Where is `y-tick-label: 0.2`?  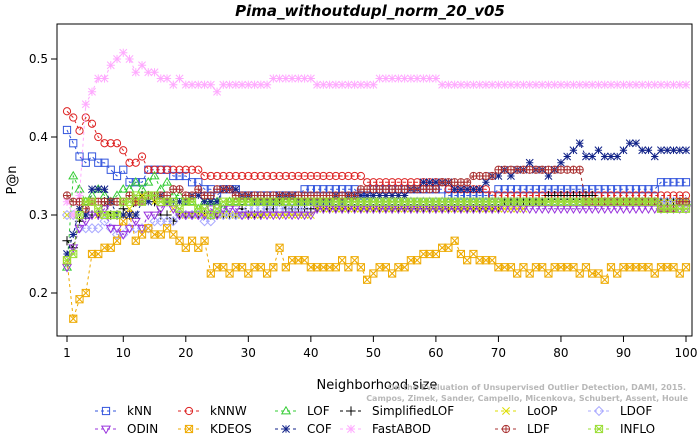 y-tick-label: 0.2 is located at coordinates (38, 293).